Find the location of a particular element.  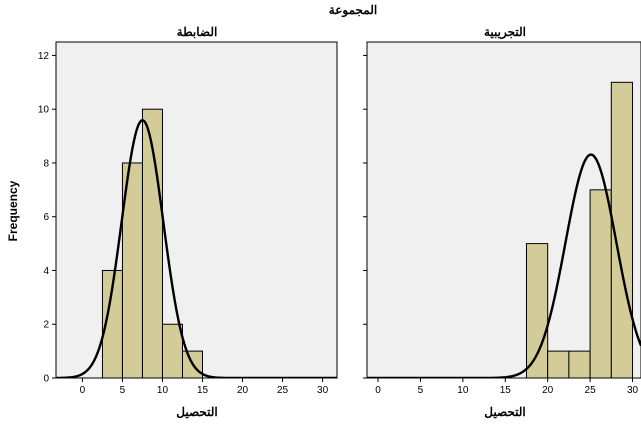

y-tick-label: 0 is located at coordinates (46, 379).